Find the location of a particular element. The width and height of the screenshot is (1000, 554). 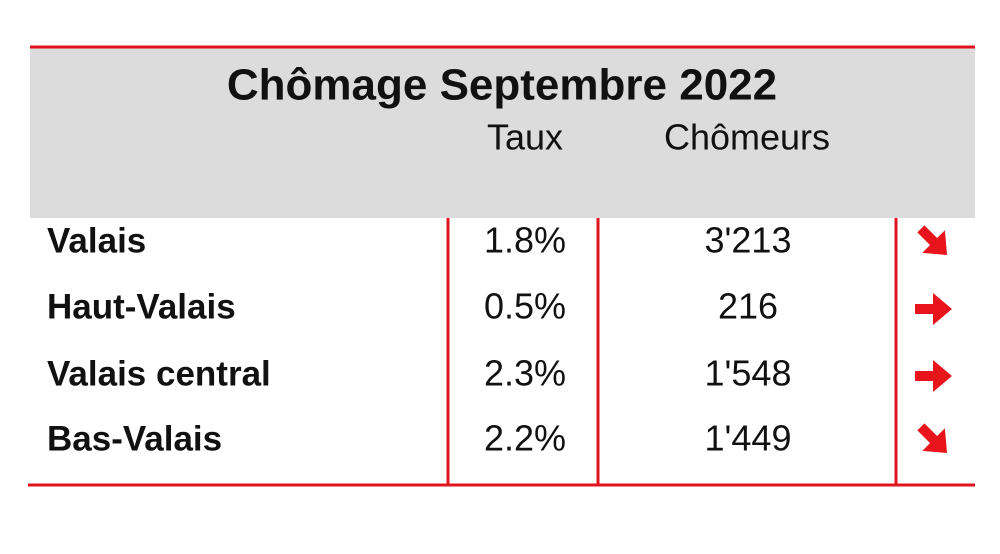

cell: 1'449 is located at coordinates (748, 438).